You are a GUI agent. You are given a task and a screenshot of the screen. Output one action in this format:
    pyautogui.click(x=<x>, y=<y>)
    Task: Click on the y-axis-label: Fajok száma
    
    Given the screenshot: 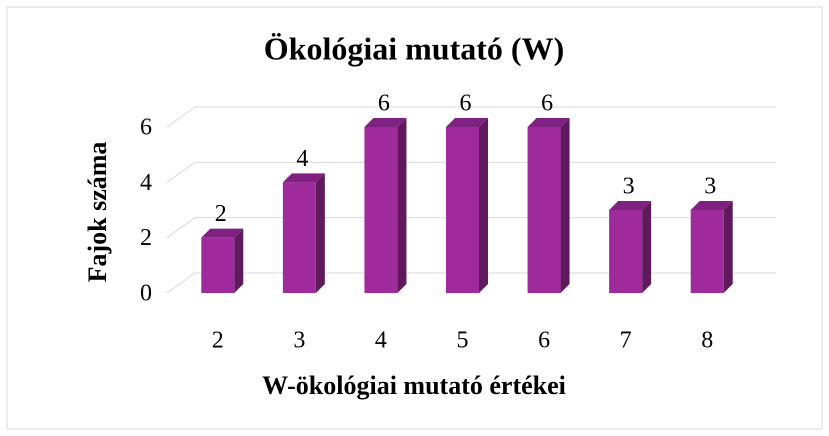 What is the action you would take?
    pyautogui.click(x=97, y=212)
    